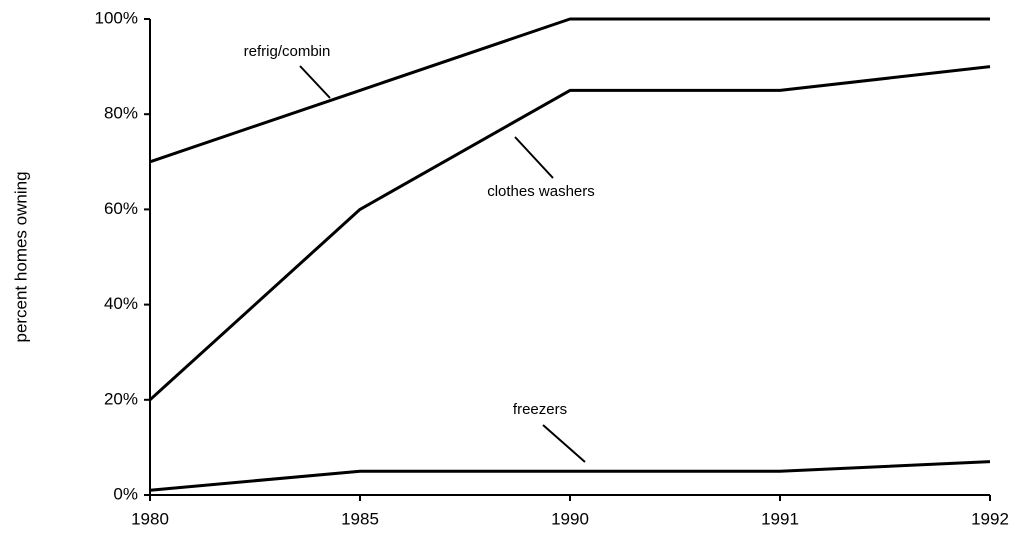  Describe the element at coordinates (570, 476) in the screenshot. I see `line-series` at that location.